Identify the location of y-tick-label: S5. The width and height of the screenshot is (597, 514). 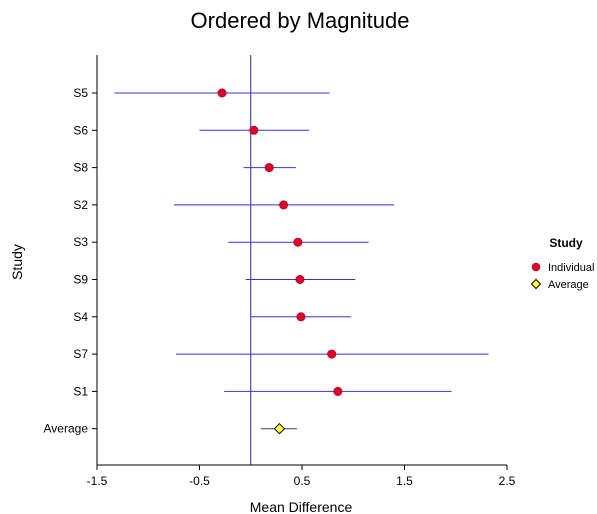
(80, 93).